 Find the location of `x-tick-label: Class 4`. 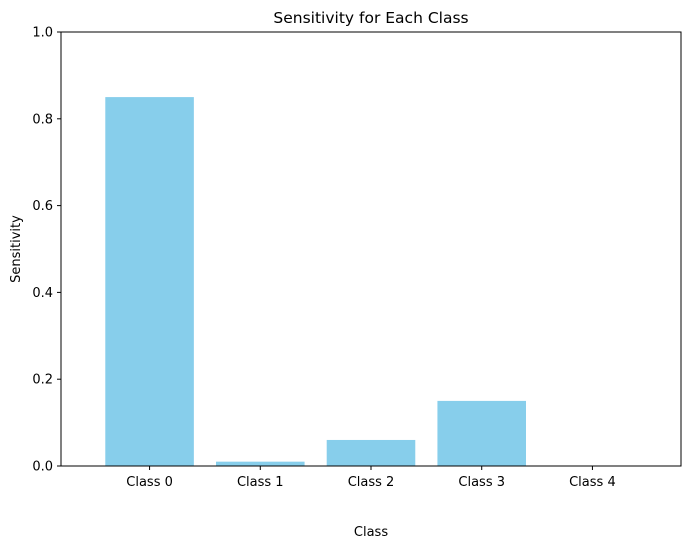

x-tick-label: Class 4 is located at coordinates (592, 482).